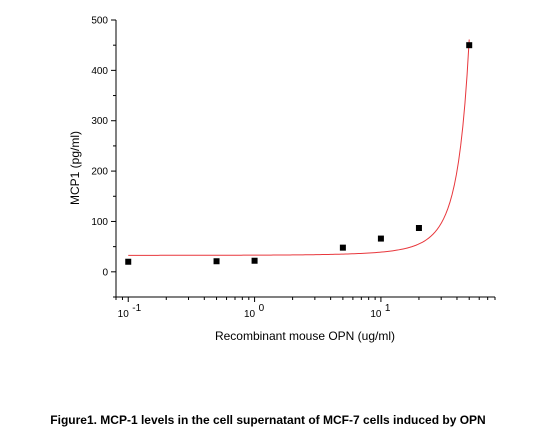 This screenshot has width=536, height=447. I want to click on x-tick-label-exponent: 0, so click(262, 308).